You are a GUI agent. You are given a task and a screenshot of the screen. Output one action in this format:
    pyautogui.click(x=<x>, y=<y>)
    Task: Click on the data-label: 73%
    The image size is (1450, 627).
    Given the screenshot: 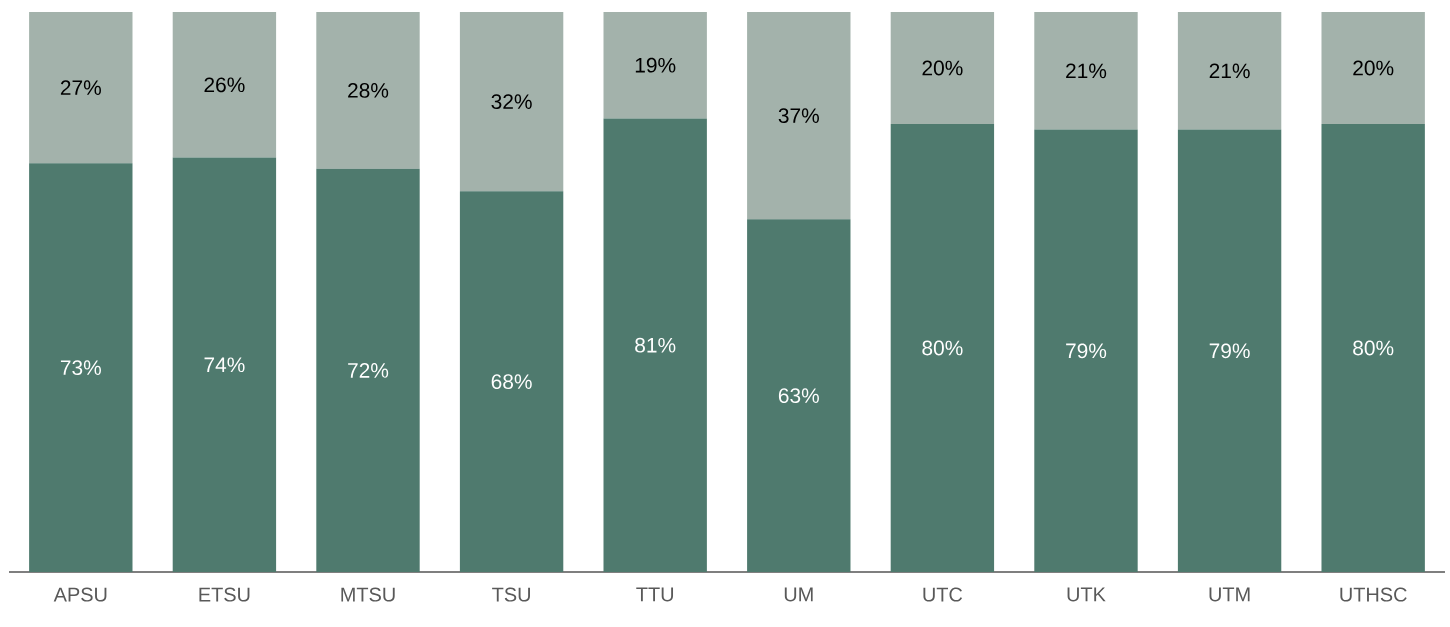 What is the action you would take?
    pyautogui.click(x=80, y=367)
    